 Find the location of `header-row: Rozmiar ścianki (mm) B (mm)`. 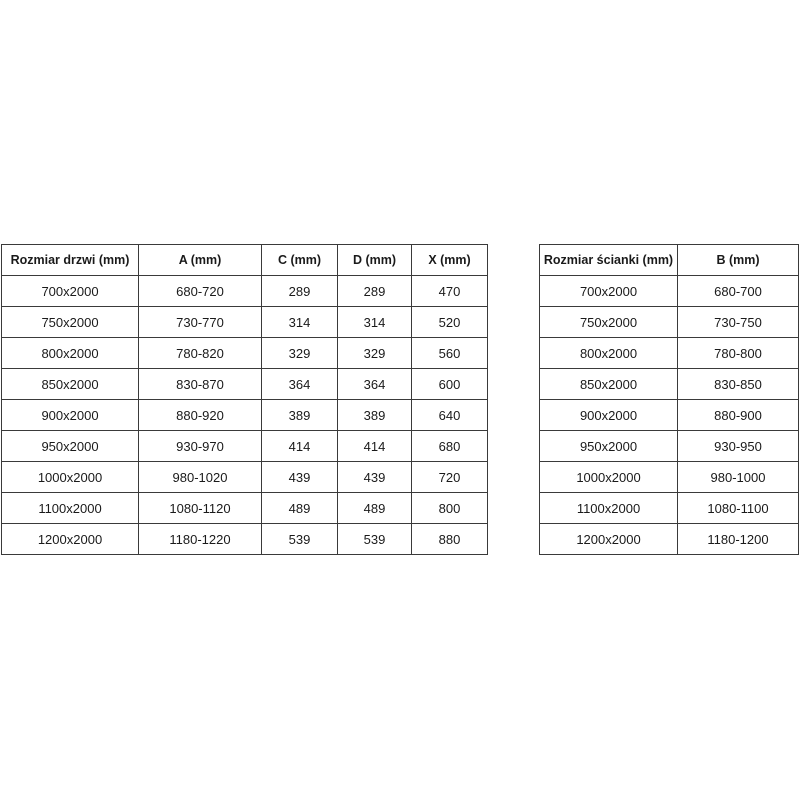

header-row: Rozmiar ścianki (mm) B (mm) is located at coordinates (669, 260).